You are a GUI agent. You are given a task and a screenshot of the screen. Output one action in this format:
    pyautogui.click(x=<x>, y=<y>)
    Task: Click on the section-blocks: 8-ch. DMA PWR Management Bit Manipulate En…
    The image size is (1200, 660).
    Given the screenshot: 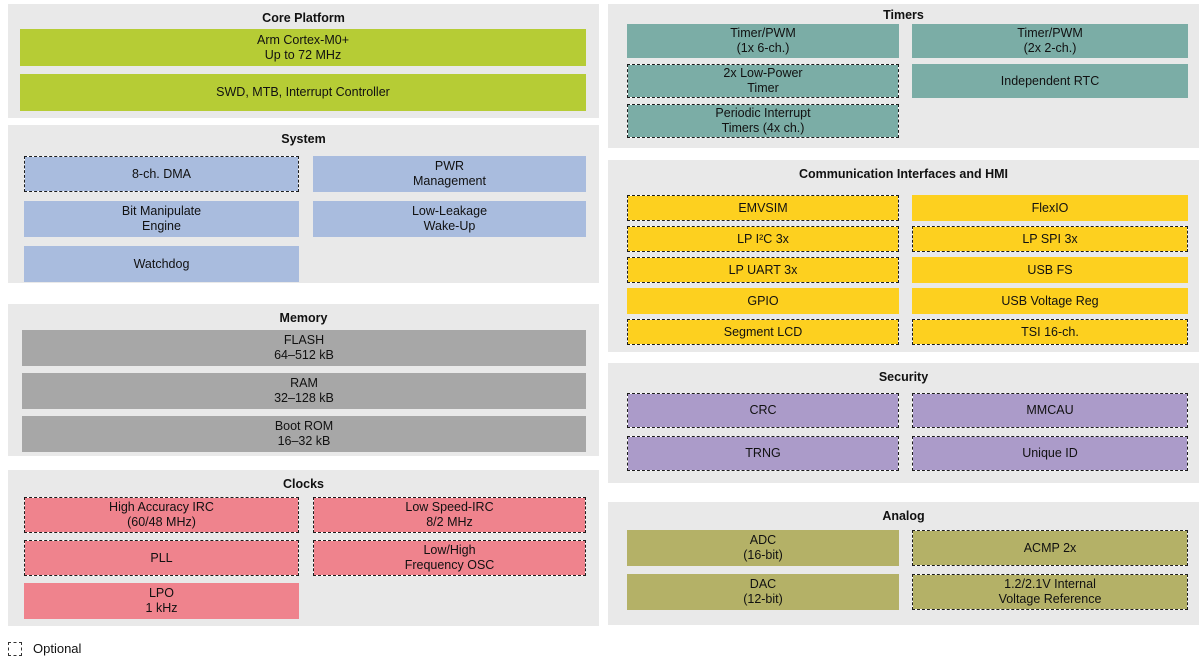 What is the action you would take?
    pyautogui.click(x=305, y=219)
    